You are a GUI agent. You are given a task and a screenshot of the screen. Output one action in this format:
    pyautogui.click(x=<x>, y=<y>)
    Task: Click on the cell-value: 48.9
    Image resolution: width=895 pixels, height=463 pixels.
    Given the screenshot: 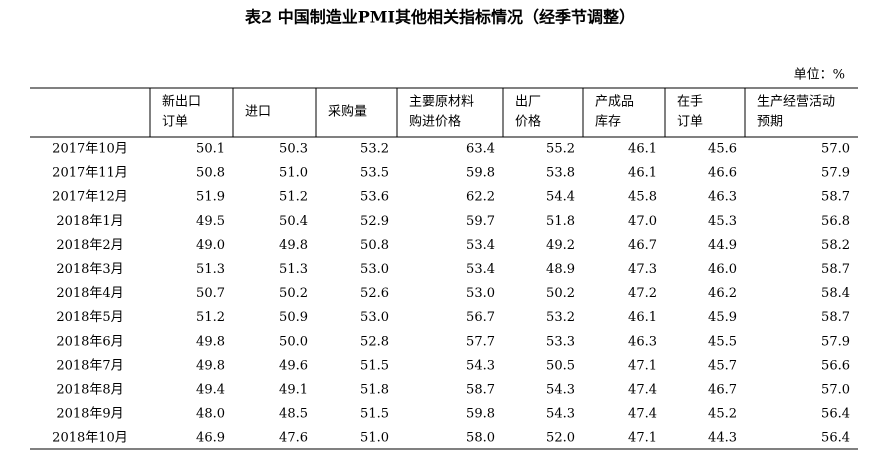 What is the action you would take?
    pyautogui.click(x=560, y=269)
    